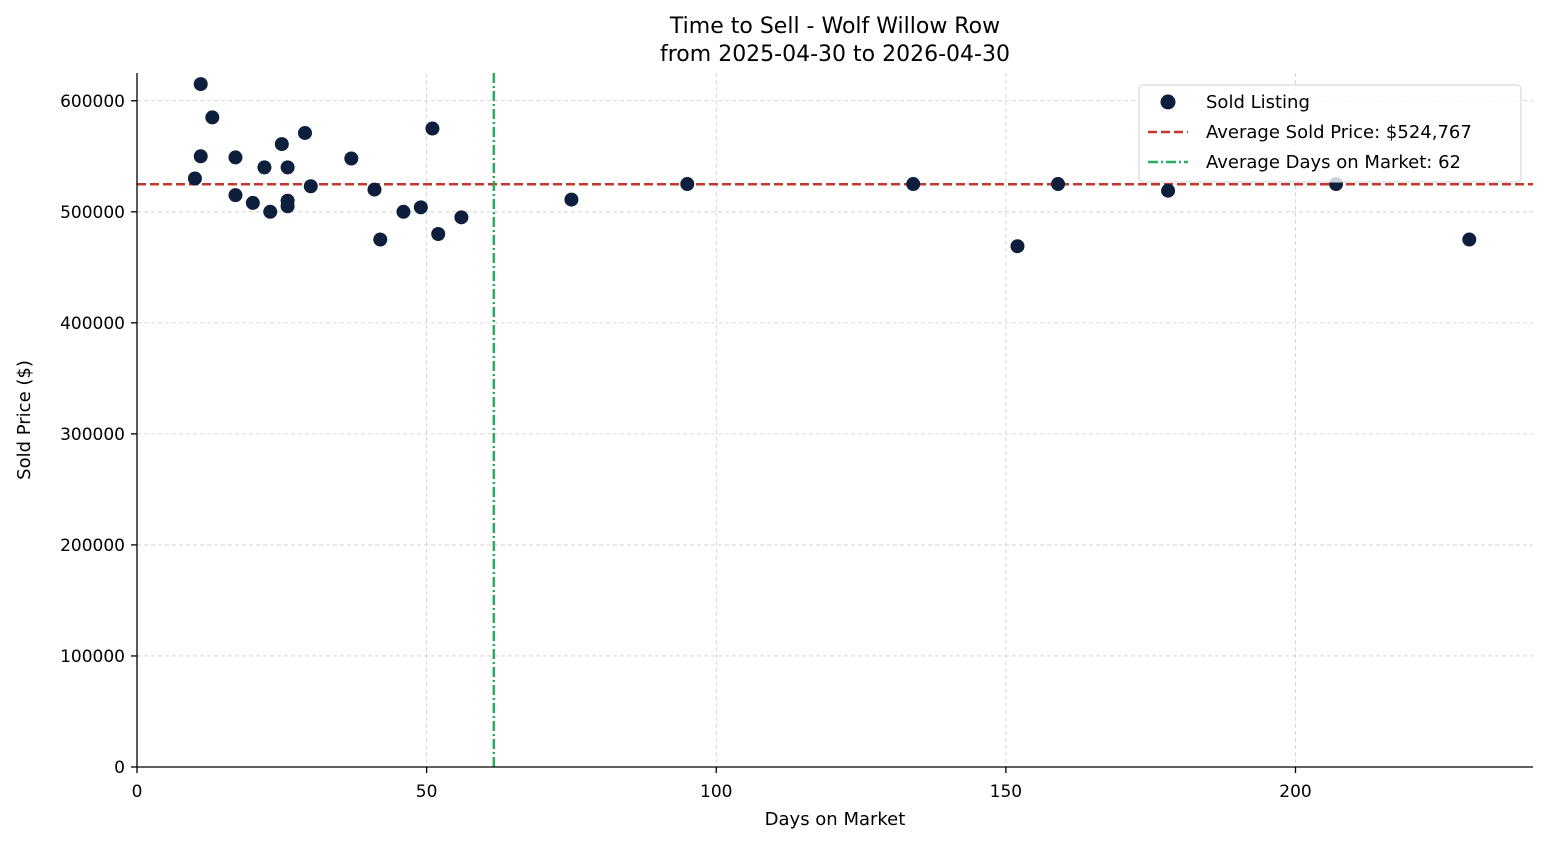 The width and height of the screenshot is (1547, 845). I want to click on y-tick-label: 100000, so click(92, 657).